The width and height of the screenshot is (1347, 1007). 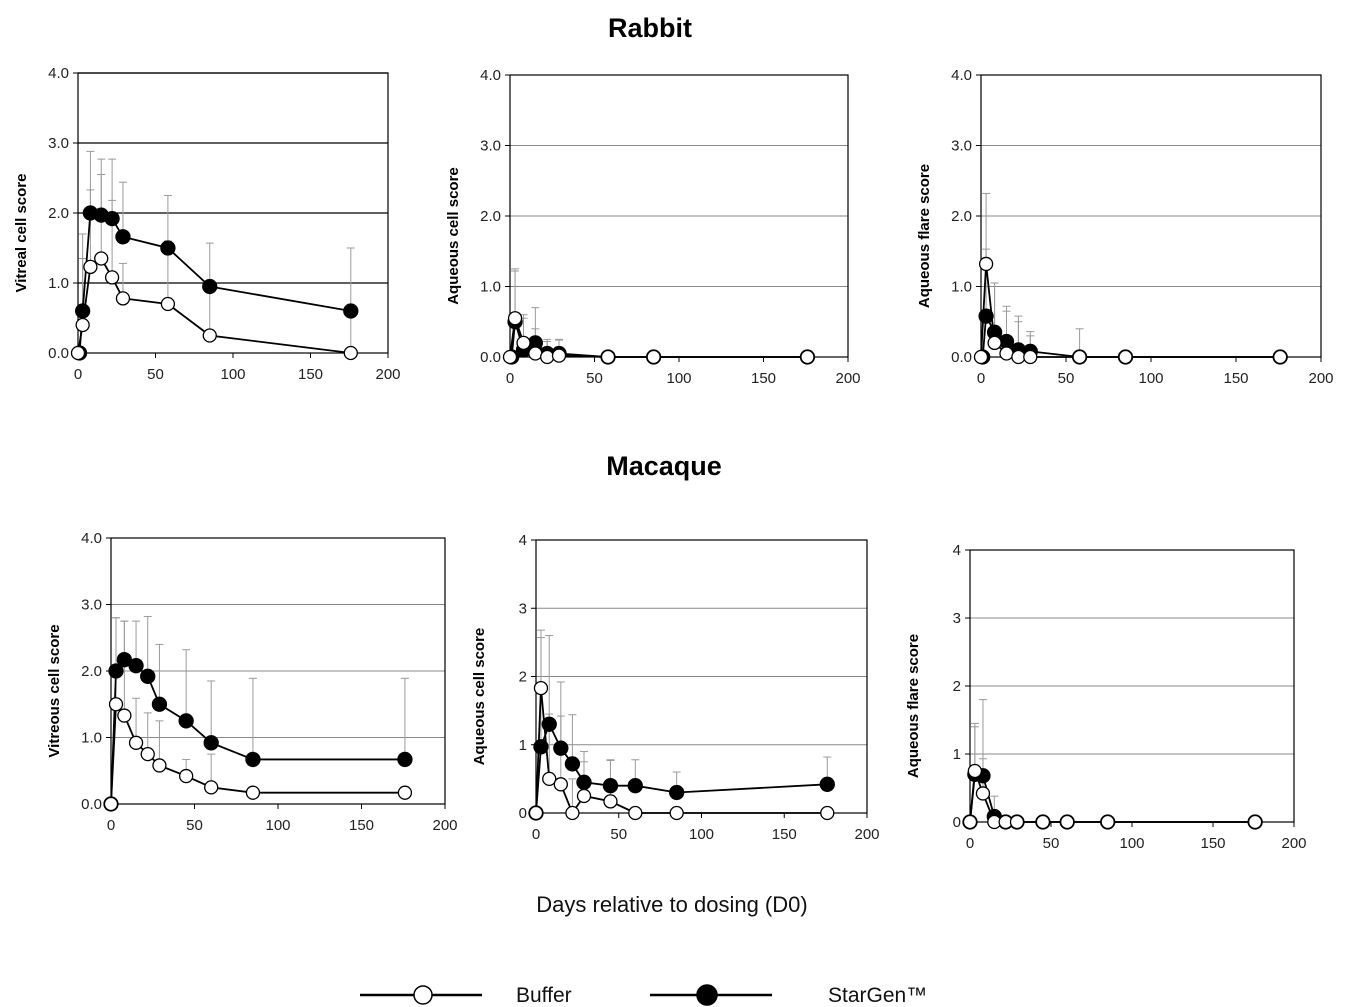 I want to click on y-axis-label: Aqueous cell score, so click(x=453, y=236).